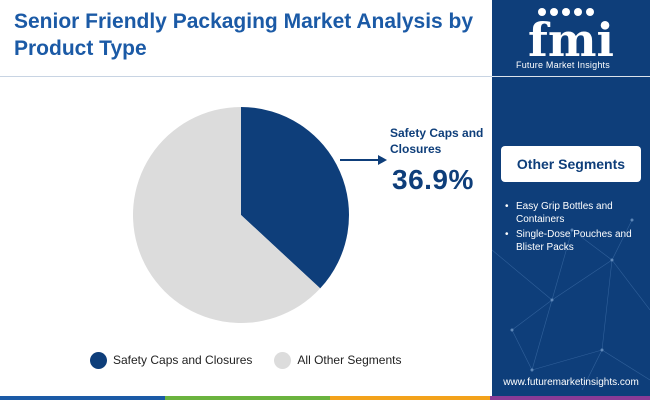 Image resolution: width=650 pixels, height=400 pixels. I want to click on callout-value: 36.9%, so click(433, 179).